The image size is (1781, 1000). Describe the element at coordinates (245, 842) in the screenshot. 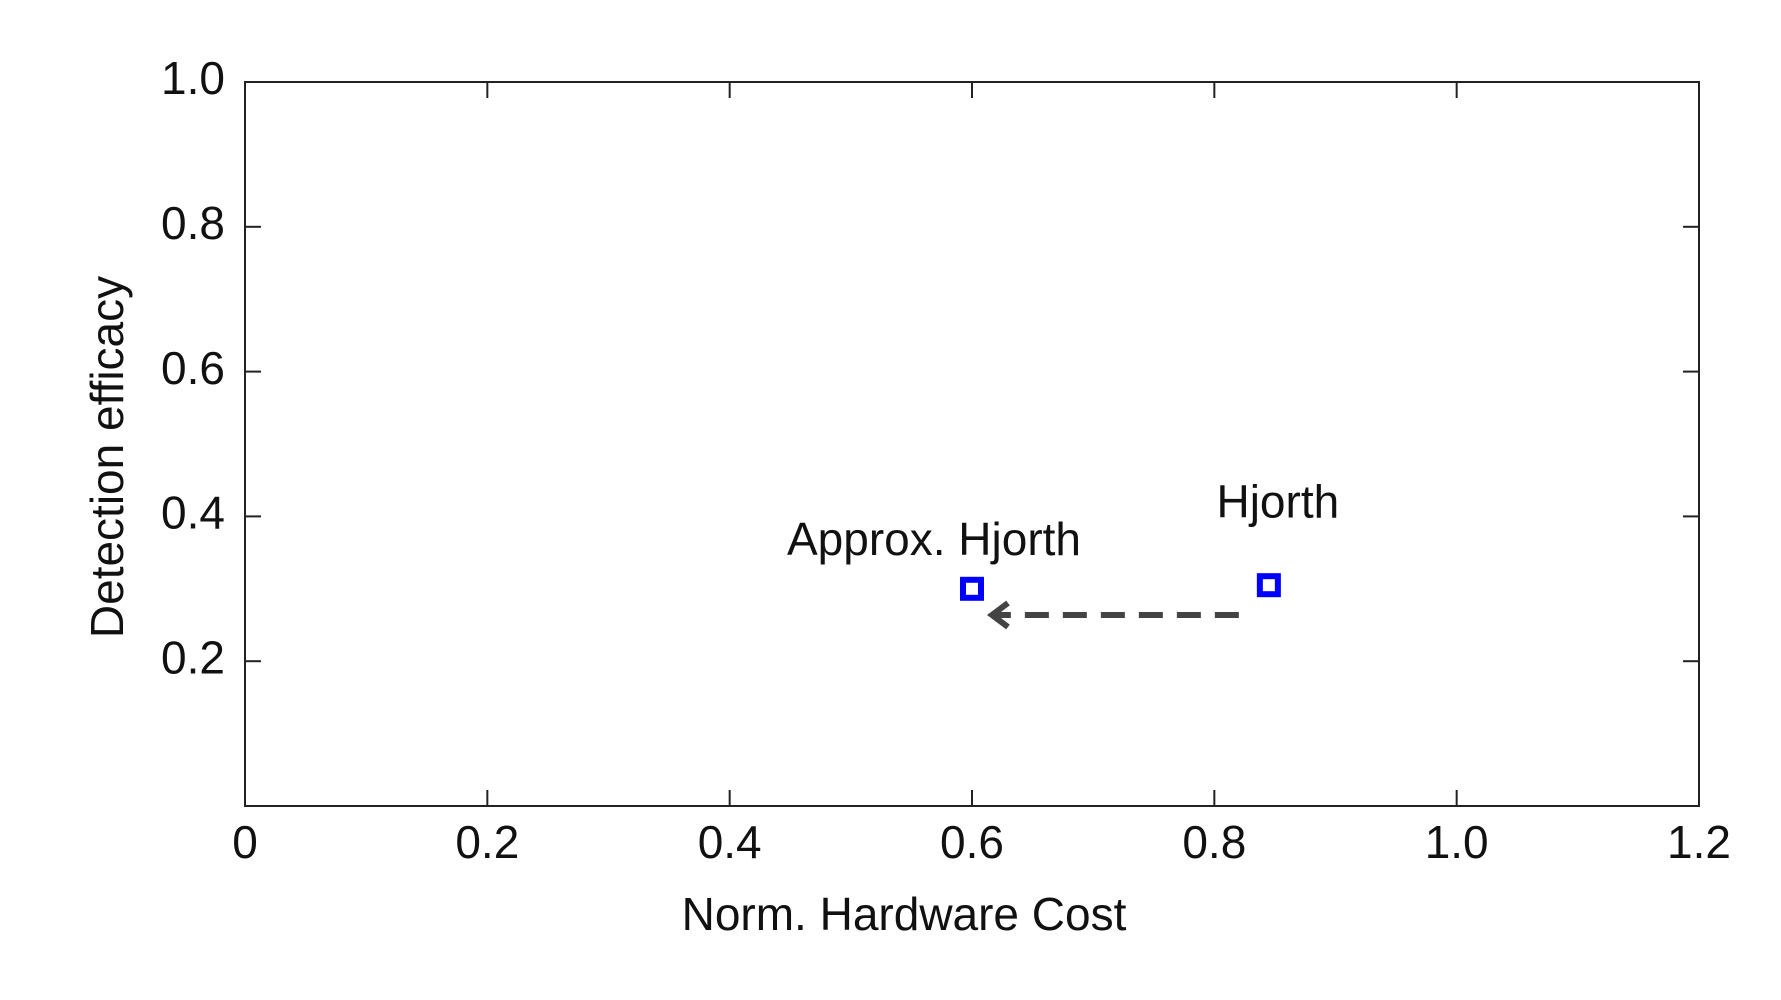

I see `x-tick-label: 0` at that location.